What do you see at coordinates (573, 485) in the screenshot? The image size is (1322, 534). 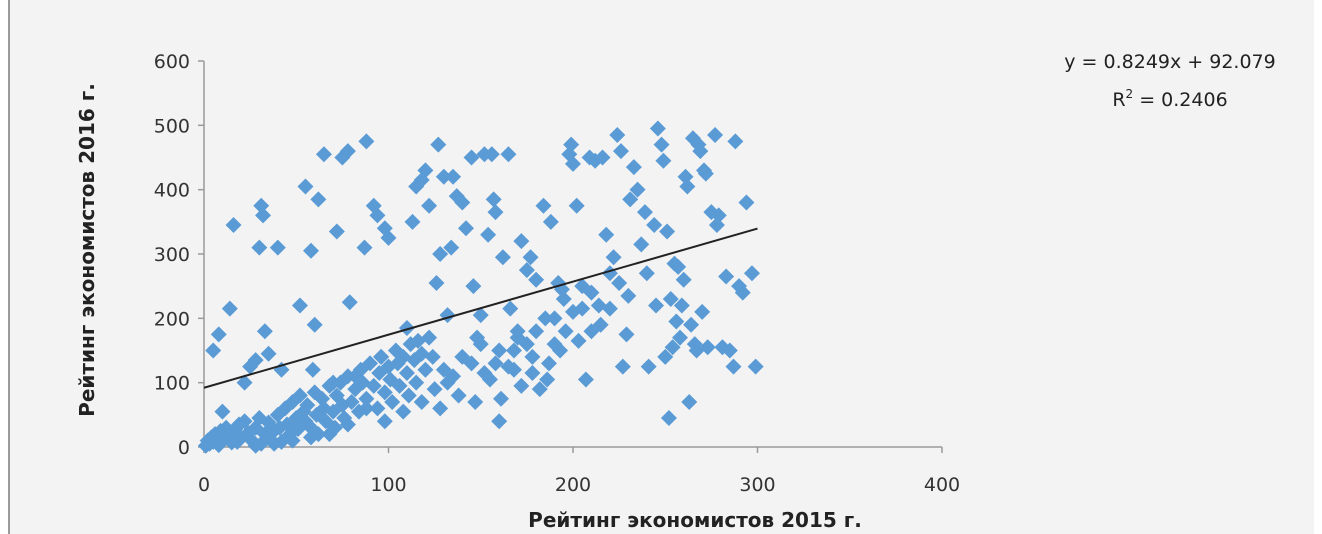 I see `x-tick-label: 200` at bounding box center [573, 485].